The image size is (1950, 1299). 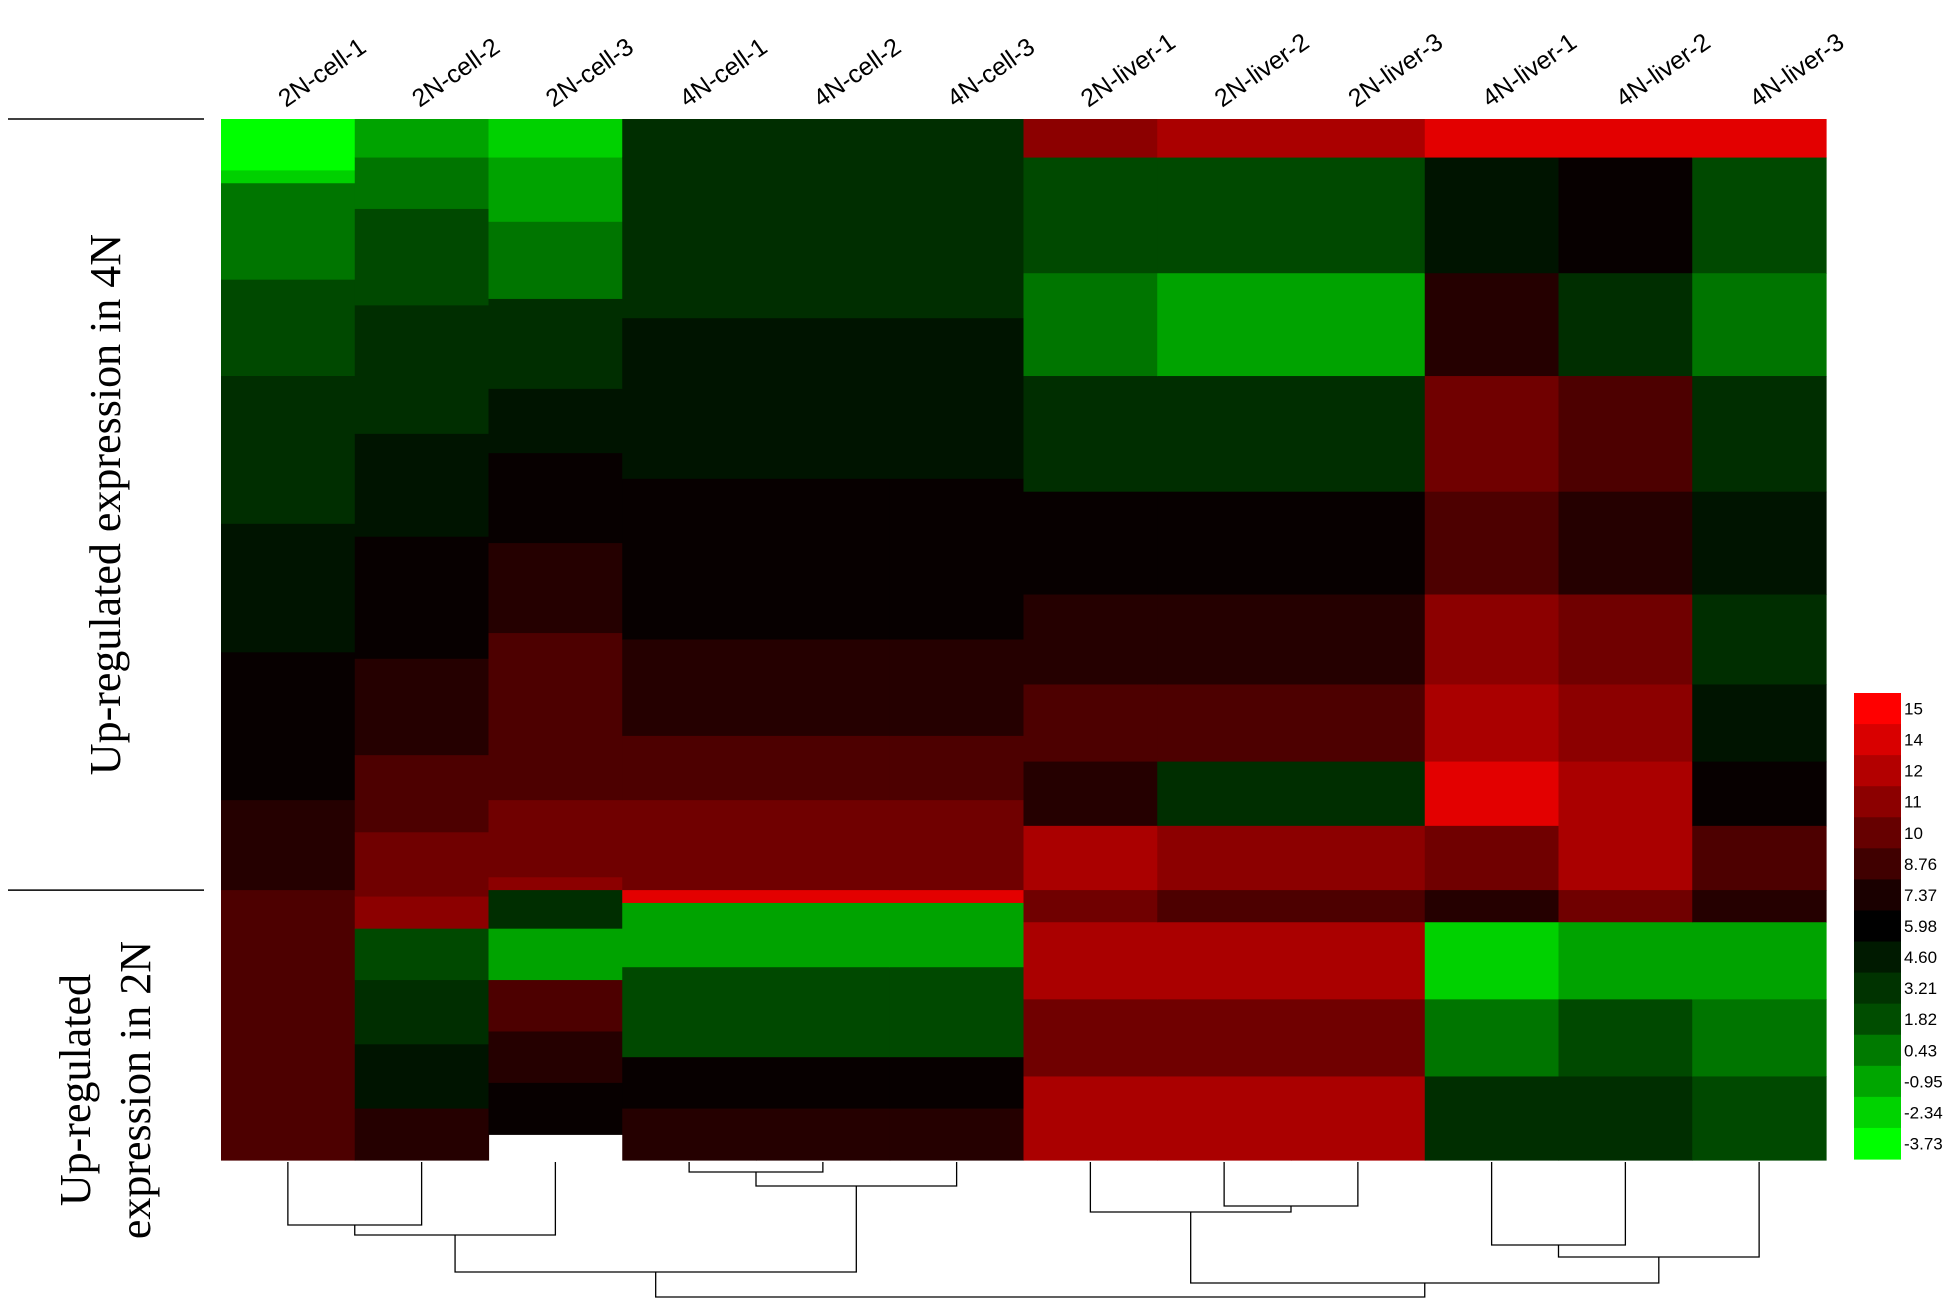 I want to click on column-label: 4N-cell-2, so click(x=857, y=73).